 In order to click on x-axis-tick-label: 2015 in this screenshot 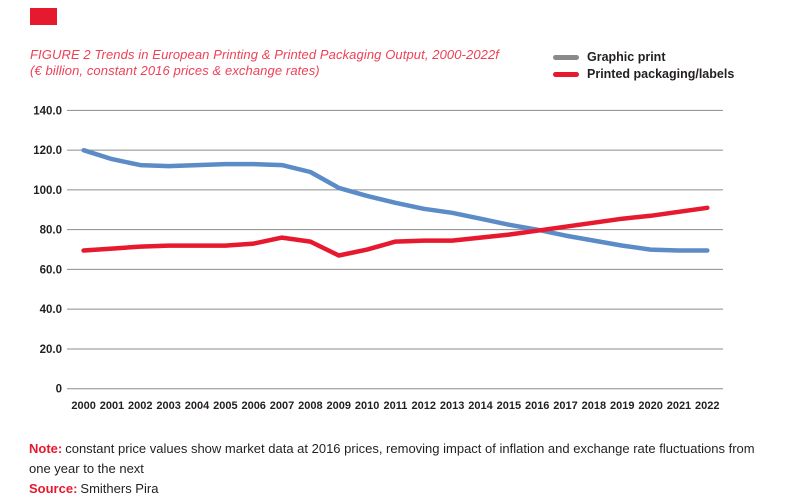, I will do `click(509, 406)`.